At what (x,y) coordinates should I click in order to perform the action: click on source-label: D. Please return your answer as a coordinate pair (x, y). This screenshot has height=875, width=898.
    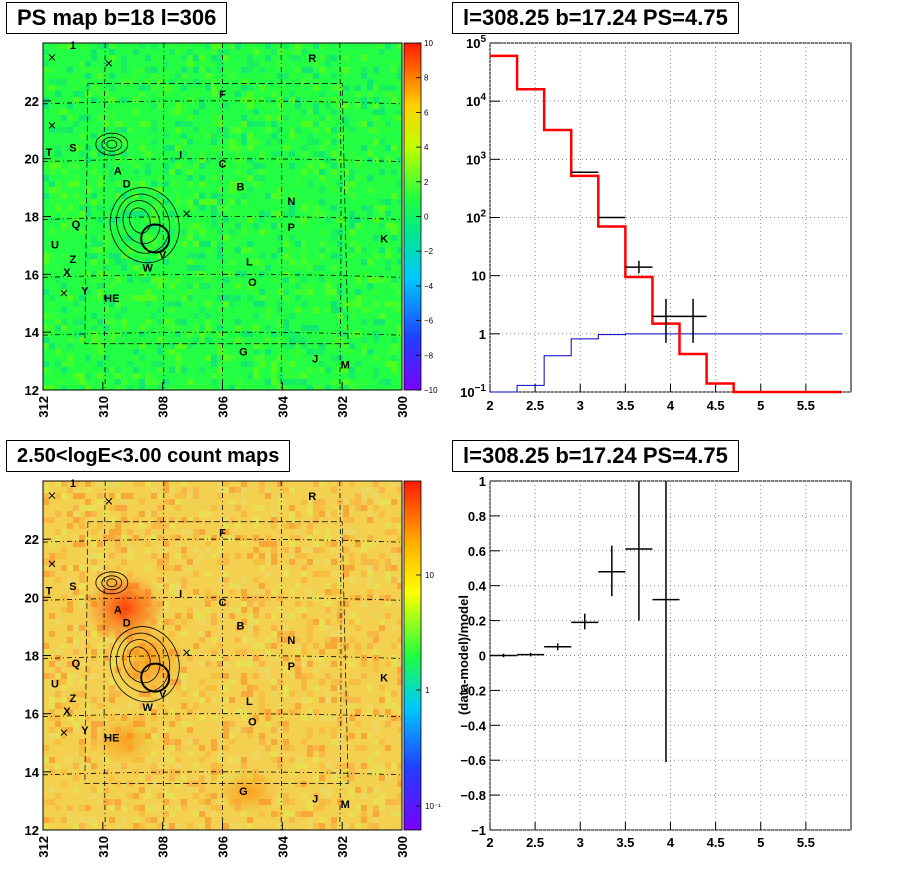
    Looking at the image, I should click on (127, 623).